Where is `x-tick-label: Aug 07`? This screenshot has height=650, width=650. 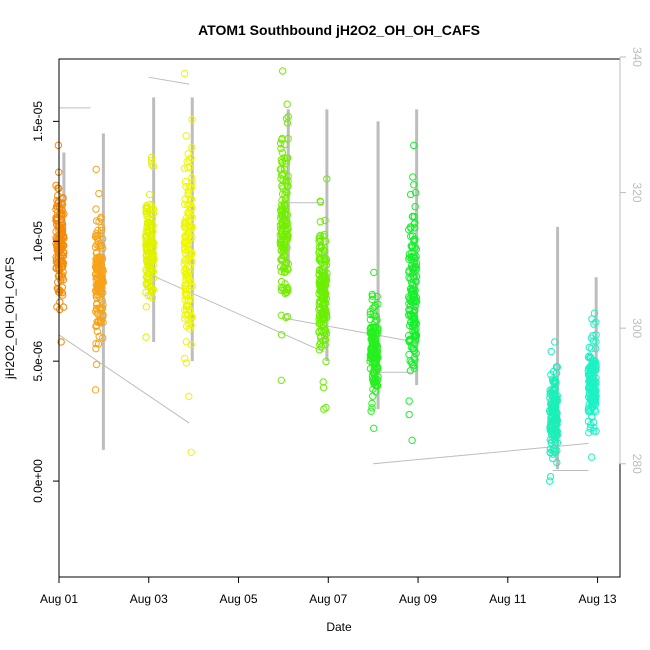
x-tick-label: Aug 07 is located at coordinates (328, 599).